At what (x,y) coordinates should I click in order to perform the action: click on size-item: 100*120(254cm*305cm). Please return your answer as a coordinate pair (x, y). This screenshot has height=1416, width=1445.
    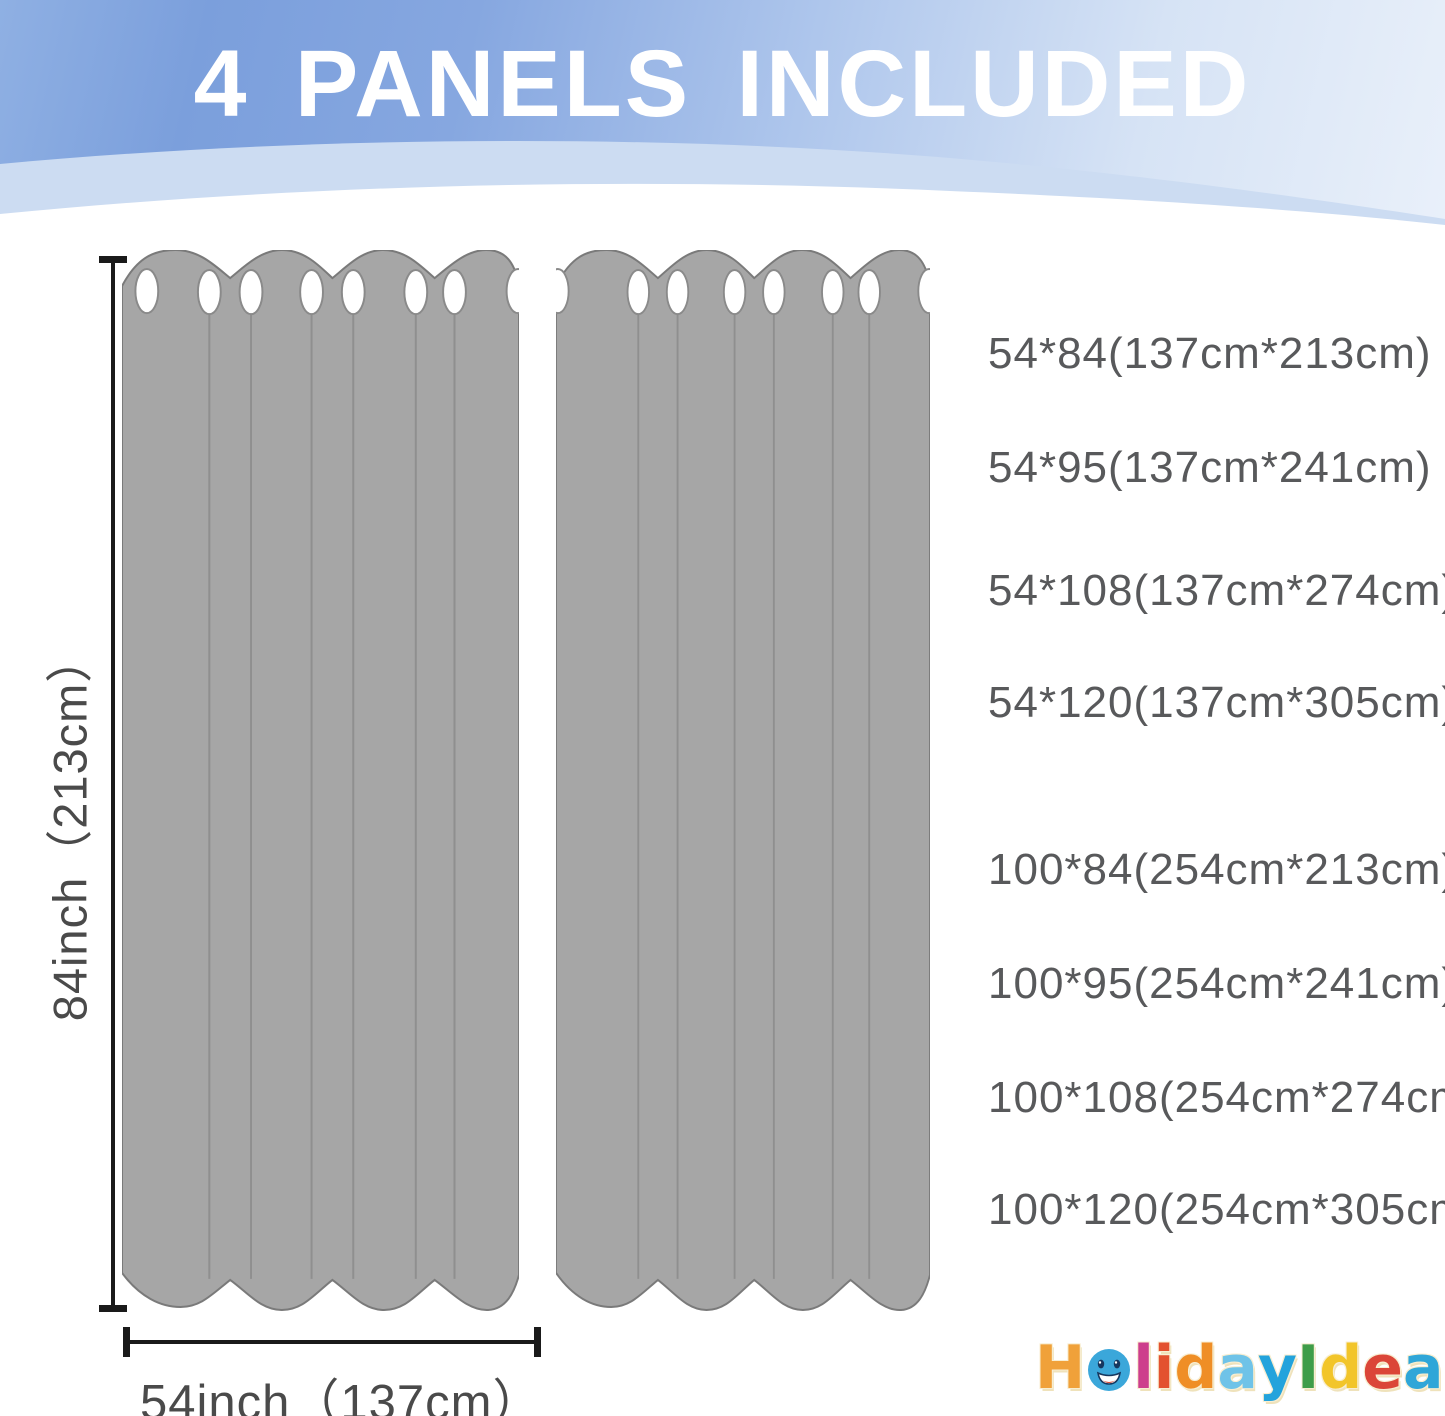
    Looking at the image, I should click on (1216, 1209).